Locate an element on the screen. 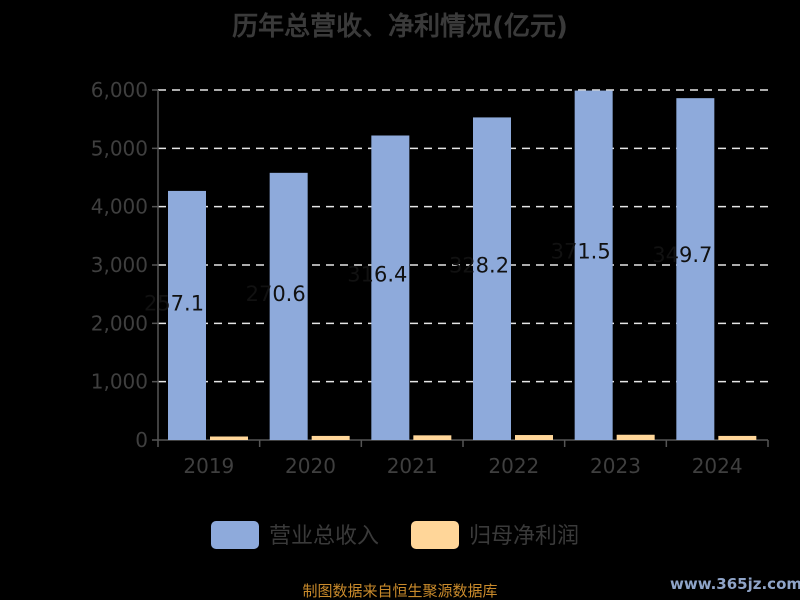 This screenshot has height=600, width=800. y-tick-label: 5,000 is located at coordinates (119, 148).